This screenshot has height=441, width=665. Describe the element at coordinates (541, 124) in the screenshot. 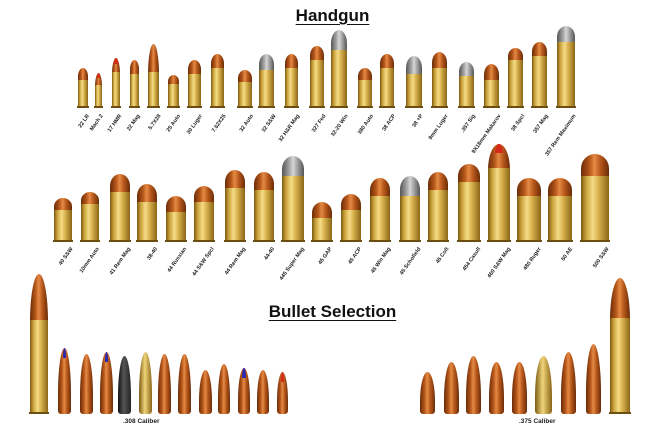

I see `cartridge-label: 357 Mag` at that location.